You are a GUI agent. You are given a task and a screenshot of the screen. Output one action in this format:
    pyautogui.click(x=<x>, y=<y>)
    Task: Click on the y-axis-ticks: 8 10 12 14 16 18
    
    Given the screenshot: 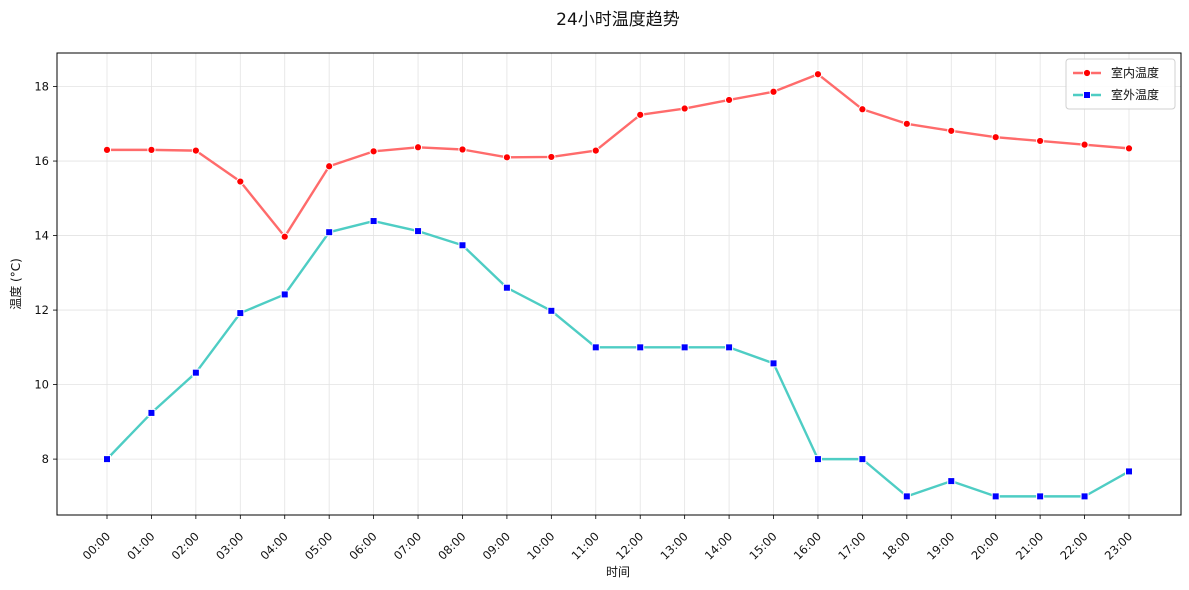 What is the action you would take?
    pyautogui.click(x=45, y=273)
    